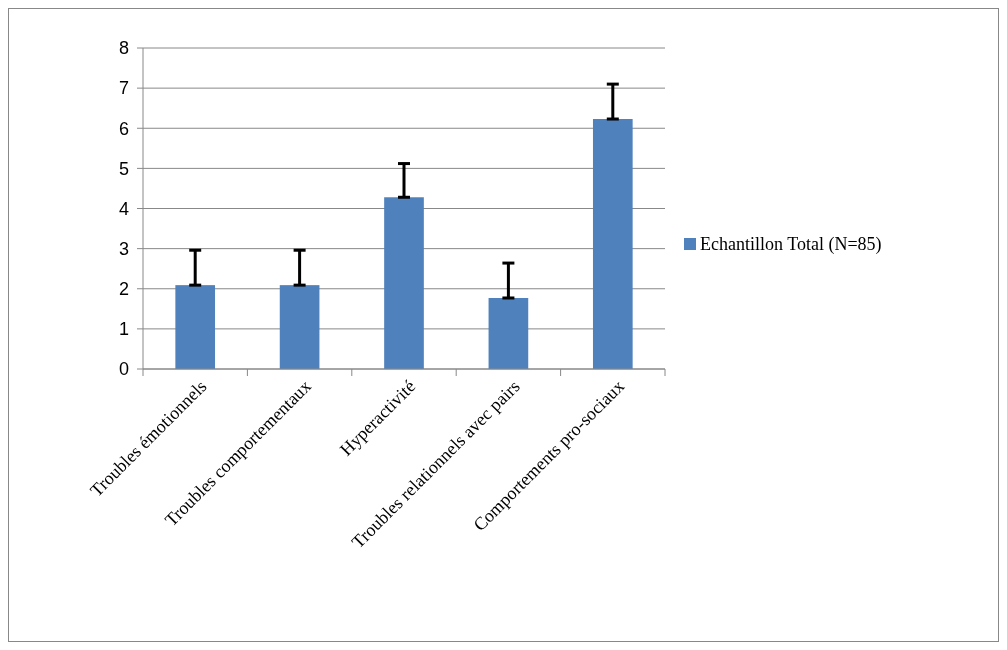 This screenshot has height=650, width=1007. Describe the element at coordinates (123, 289) in the screenshot. I see `y-tick-label: 2` at that location.